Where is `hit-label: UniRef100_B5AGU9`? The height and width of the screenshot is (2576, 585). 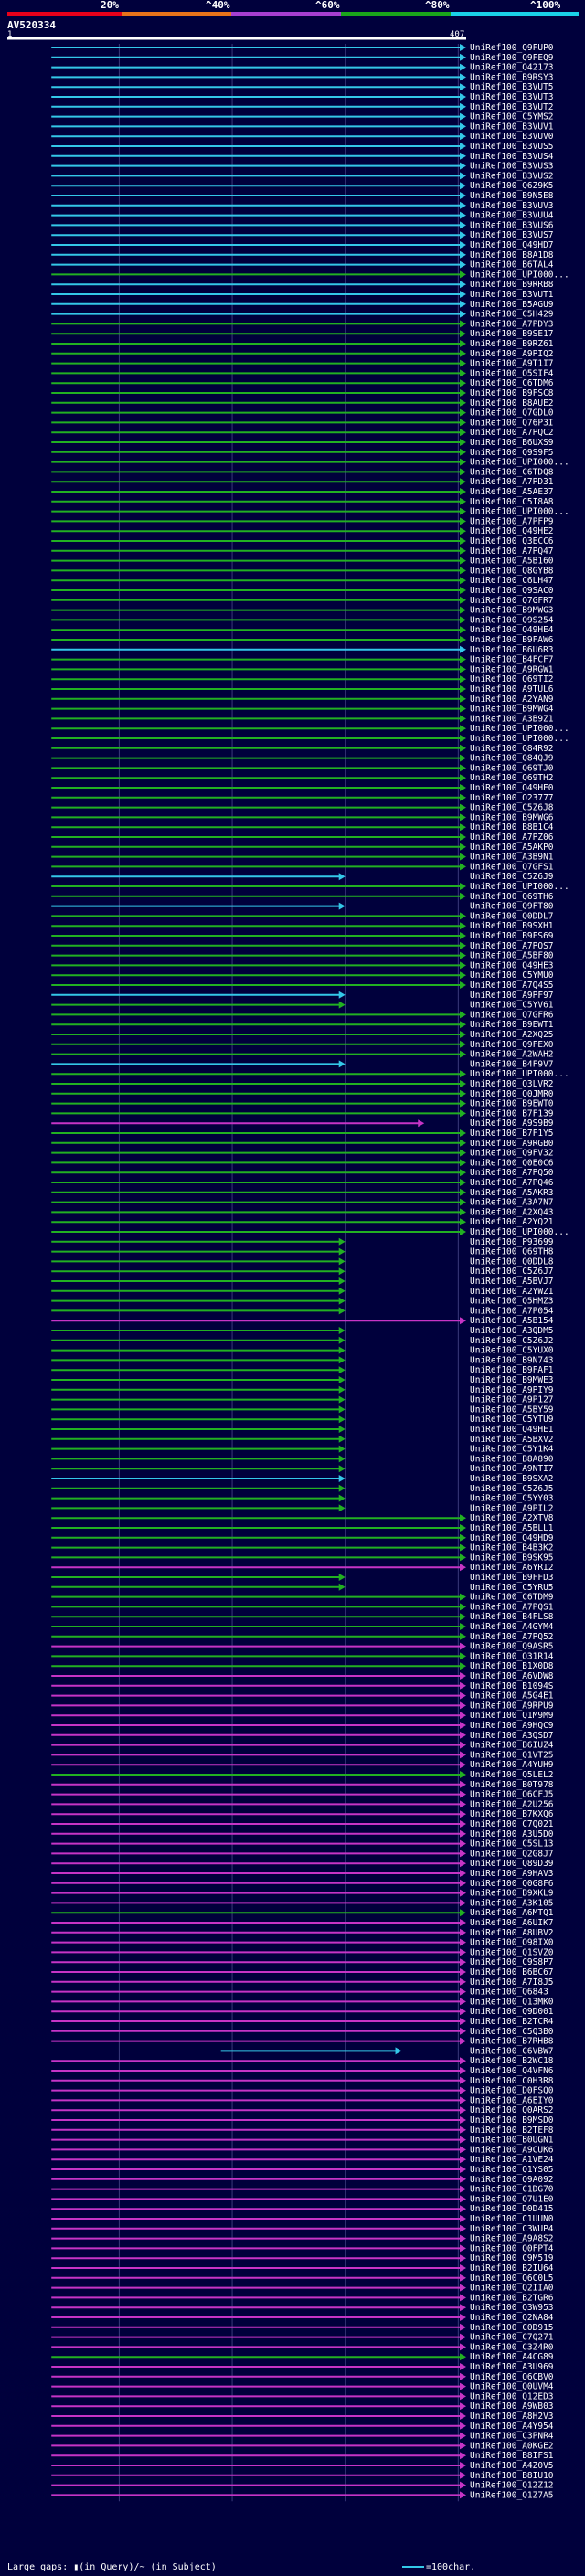
hit-label: UniRef100_B5AGU9 is located at coordinates (512, 305).